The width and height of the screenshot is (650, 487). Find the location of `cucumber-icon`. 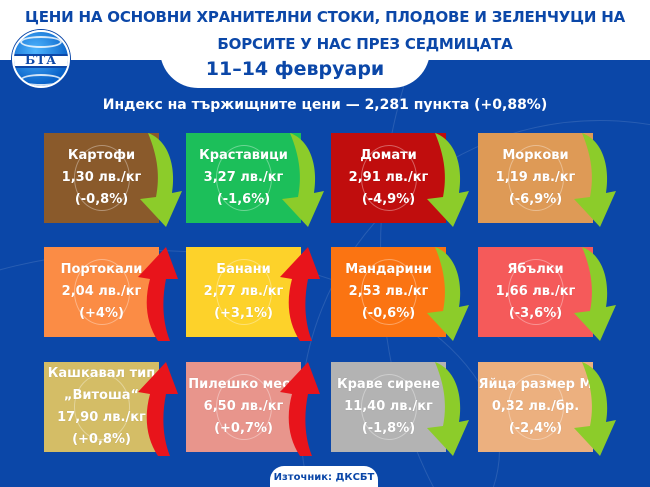

cucumber-icon is located at coordinates (244, 178).